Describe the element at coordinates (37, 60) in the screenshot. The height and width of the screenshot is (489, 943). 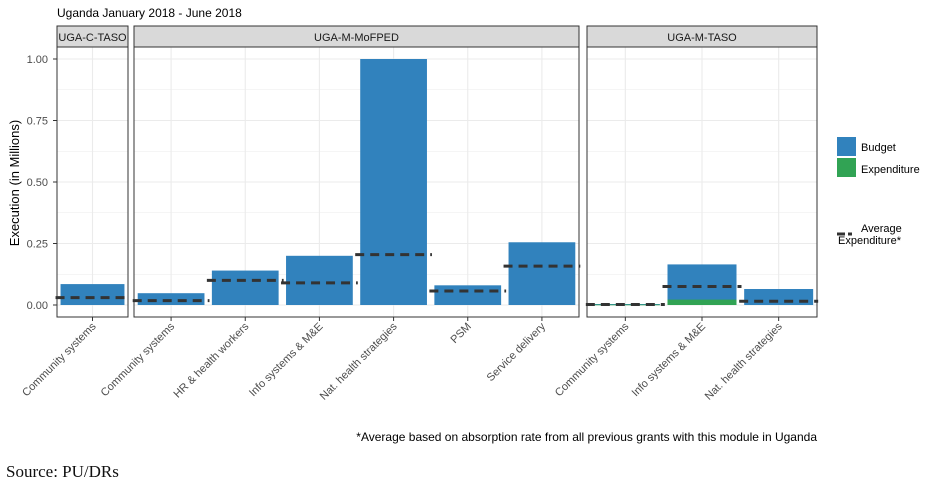
I see `y-tick-label: 1.00` at that location.